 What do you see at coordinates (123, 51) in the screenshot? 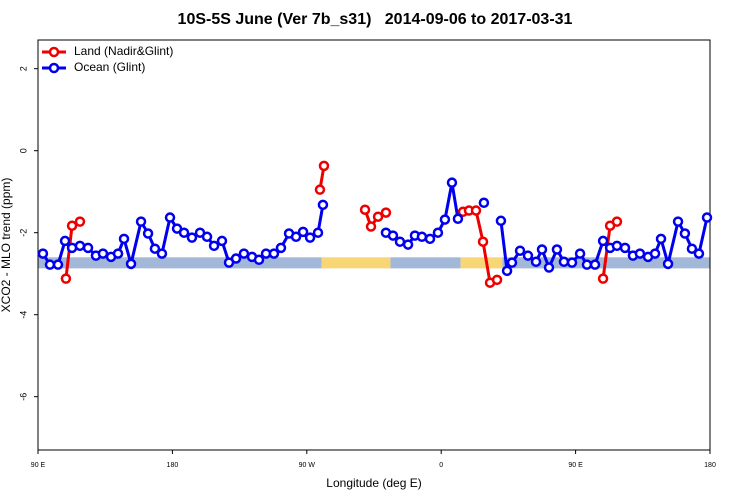
I see `legend-label: Land (Nadir&Glint)` at bounding box center [123, 51].